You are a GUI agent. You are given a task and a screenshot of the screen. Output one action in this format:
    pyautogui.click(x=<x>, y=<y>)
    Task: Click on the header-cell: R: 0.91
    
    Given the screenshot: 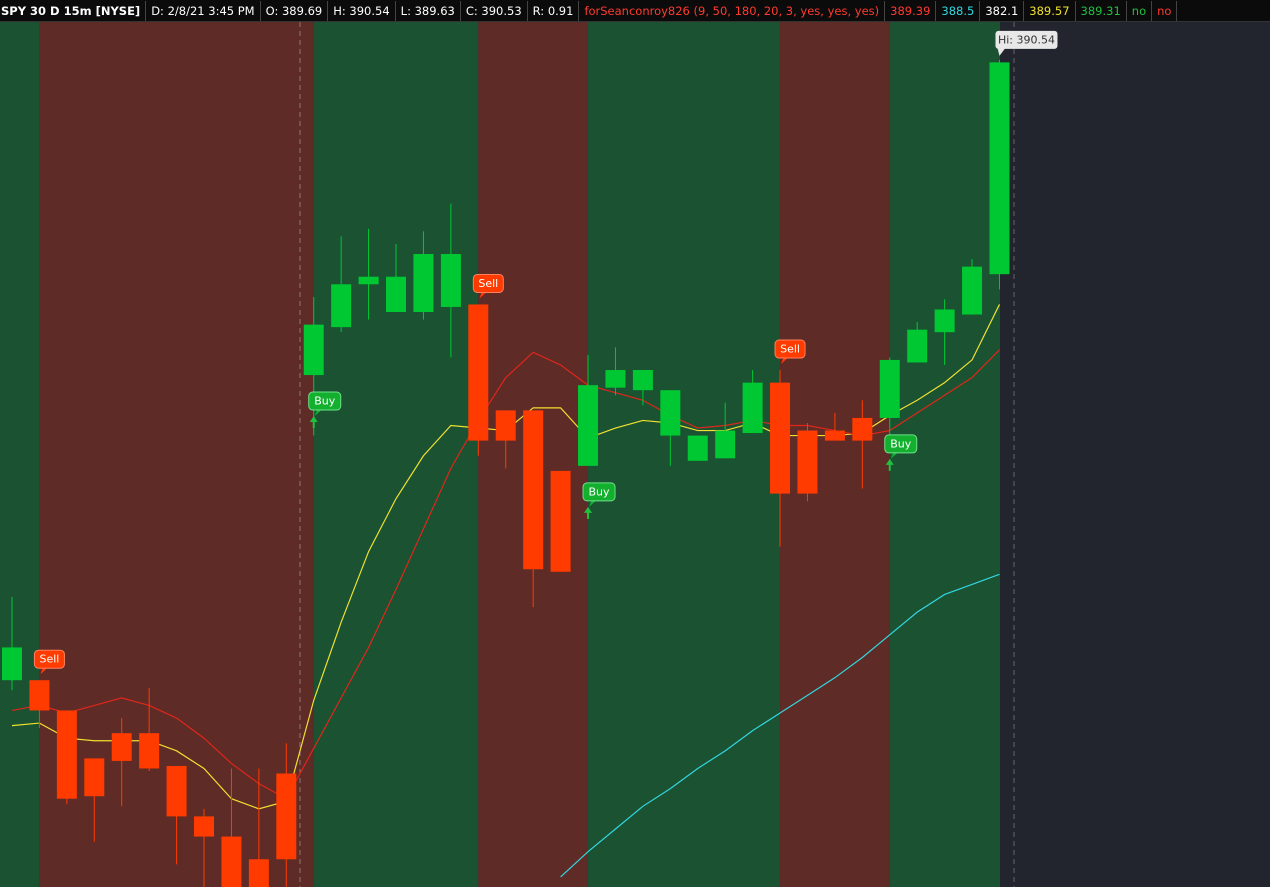 What is the action you would take?
    pyautogui.click(x=554, y=10)
    